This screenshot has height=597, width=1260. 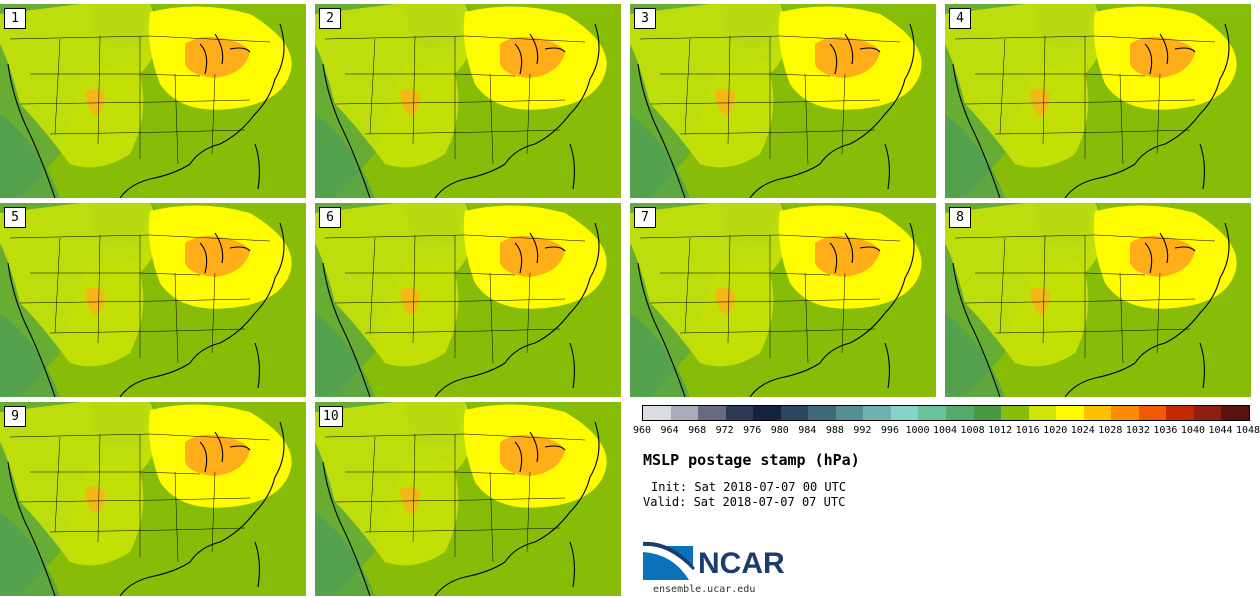 I want to click on colorbar-tick: 1004, so click(x=945, y=430).